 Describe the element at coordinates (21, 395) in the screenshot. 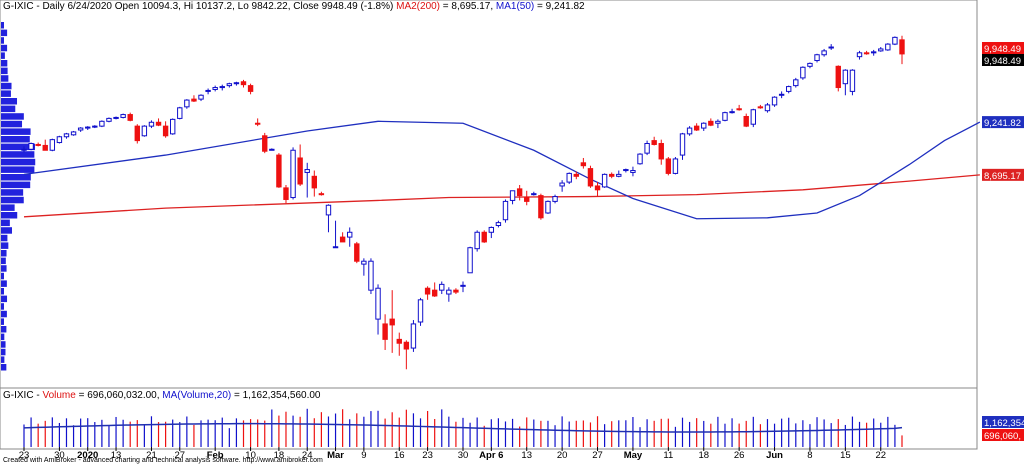

I see `volume-symbol: G-IXIC -` at that location.